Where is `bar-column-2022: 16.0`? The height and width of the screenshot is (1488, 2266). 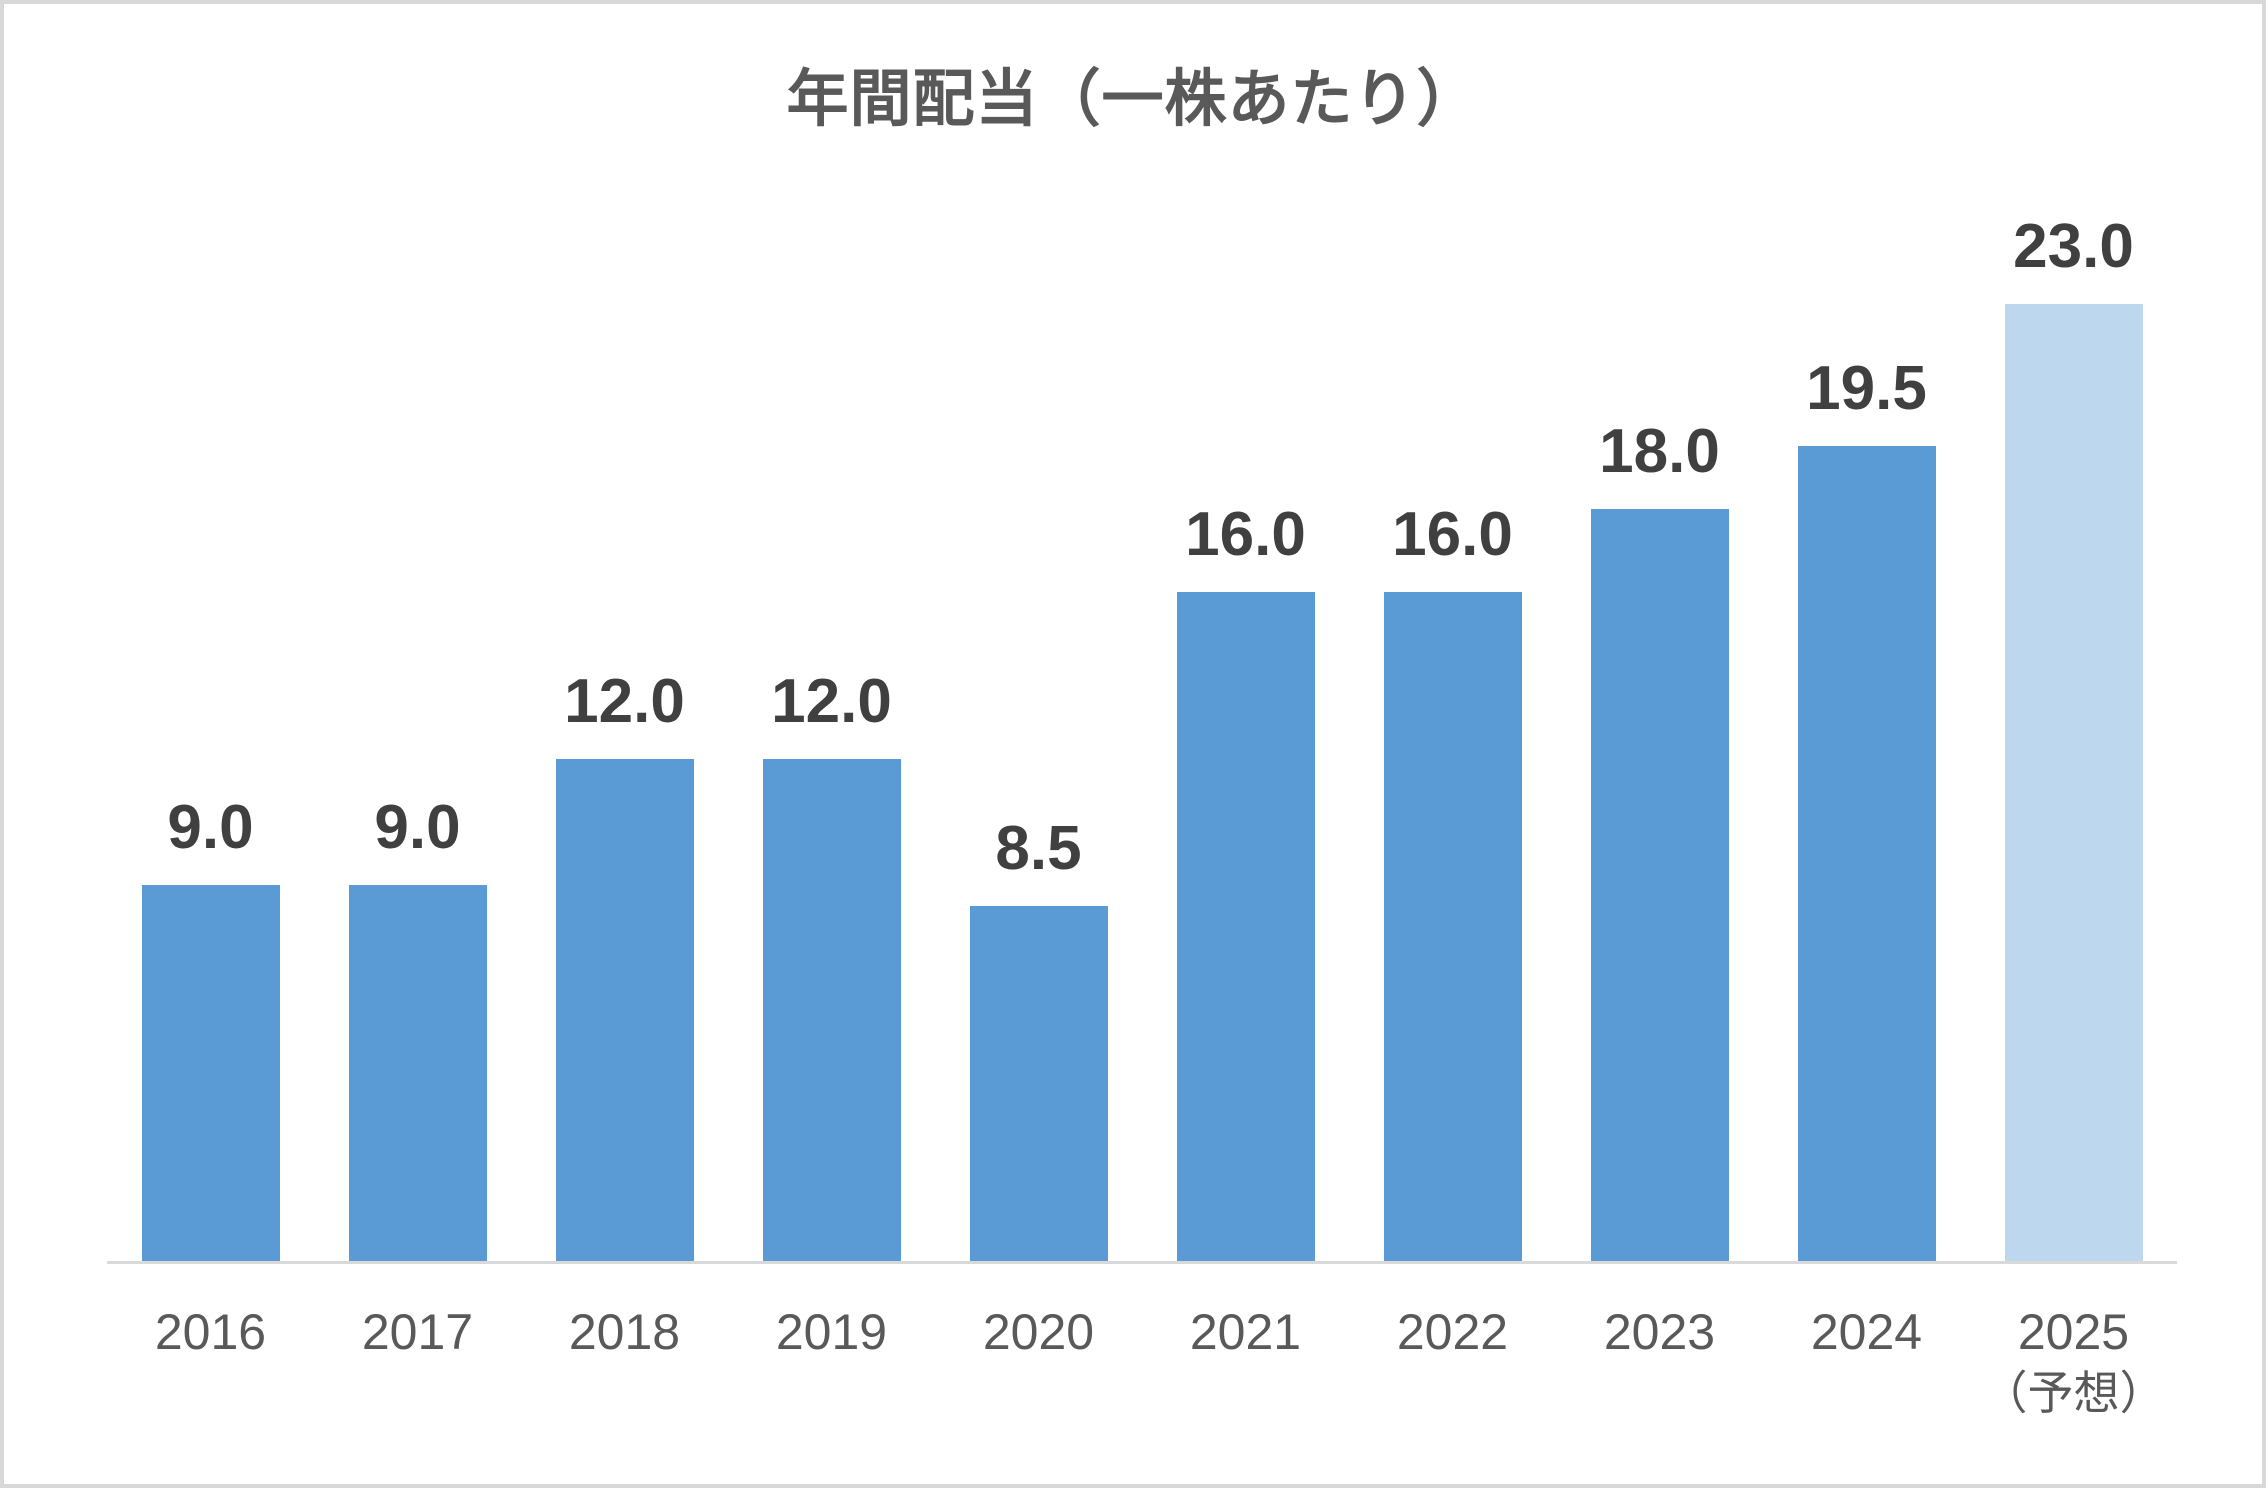
bar-column-2022: 16.0 is located at coordinates (1452, 738).